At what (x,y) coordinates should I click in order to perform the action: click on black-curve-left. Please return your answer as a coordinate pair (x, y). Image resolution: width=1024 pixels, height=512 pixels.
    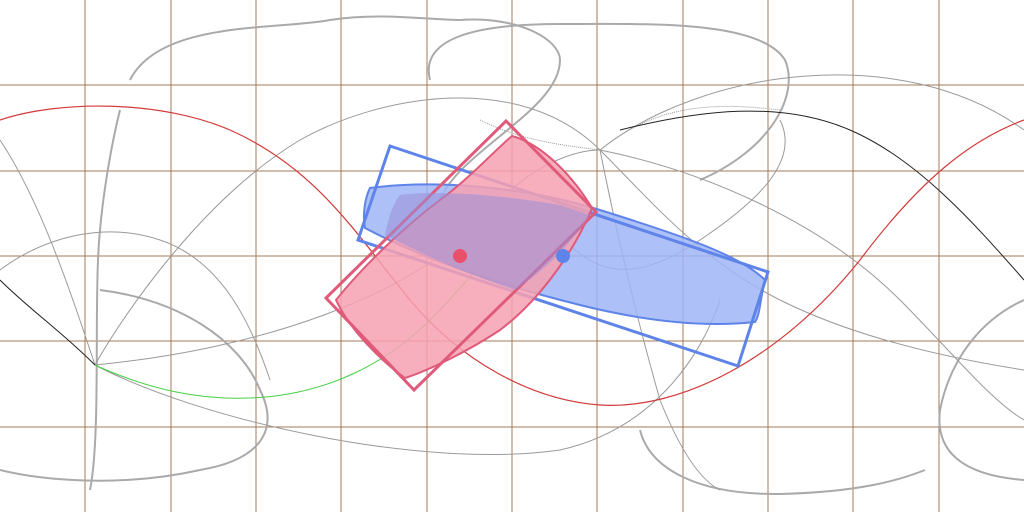
    Looking at the image, I should click on (48, 322).